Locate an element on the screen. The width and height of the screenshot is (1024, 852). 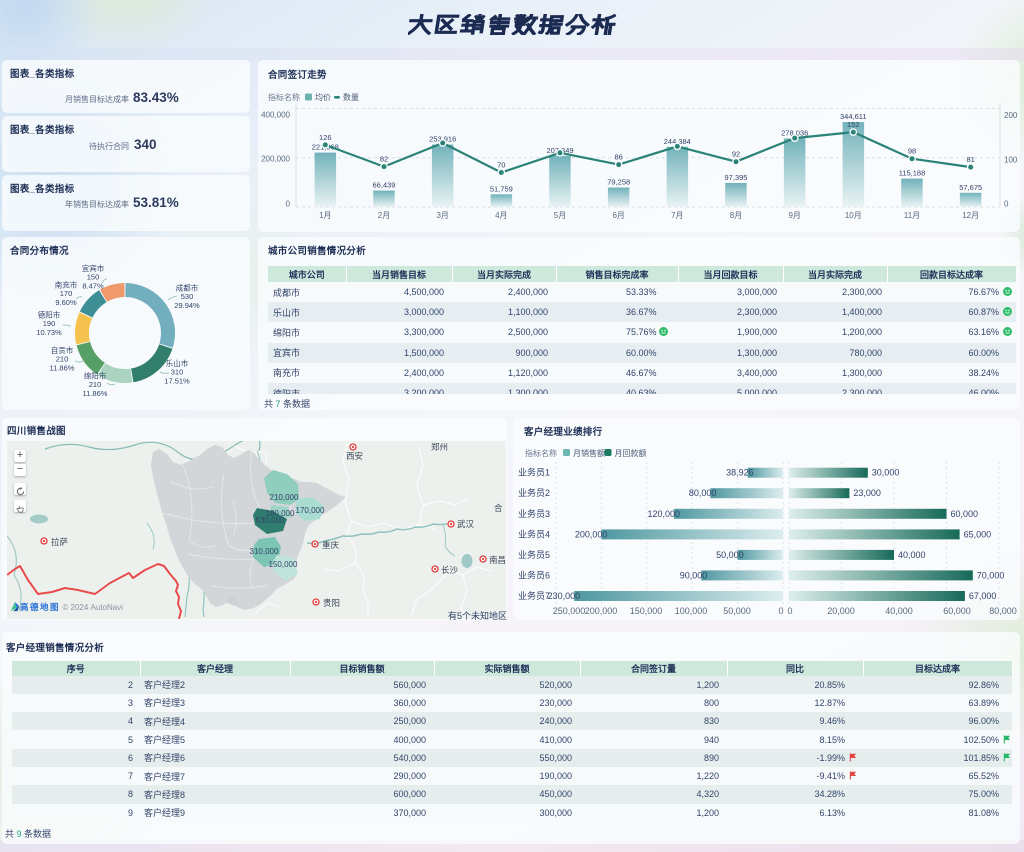
svg-text: 210 is located at coordinates (95, 384).